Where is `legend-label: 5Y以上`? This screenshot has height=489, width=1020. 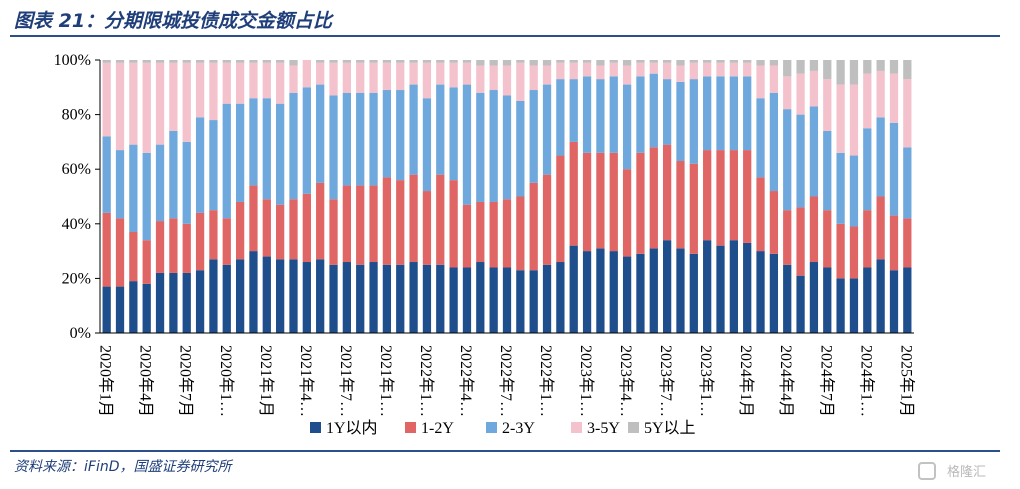
legend-label: 5Y以上 is located at coordinates (670, 428).